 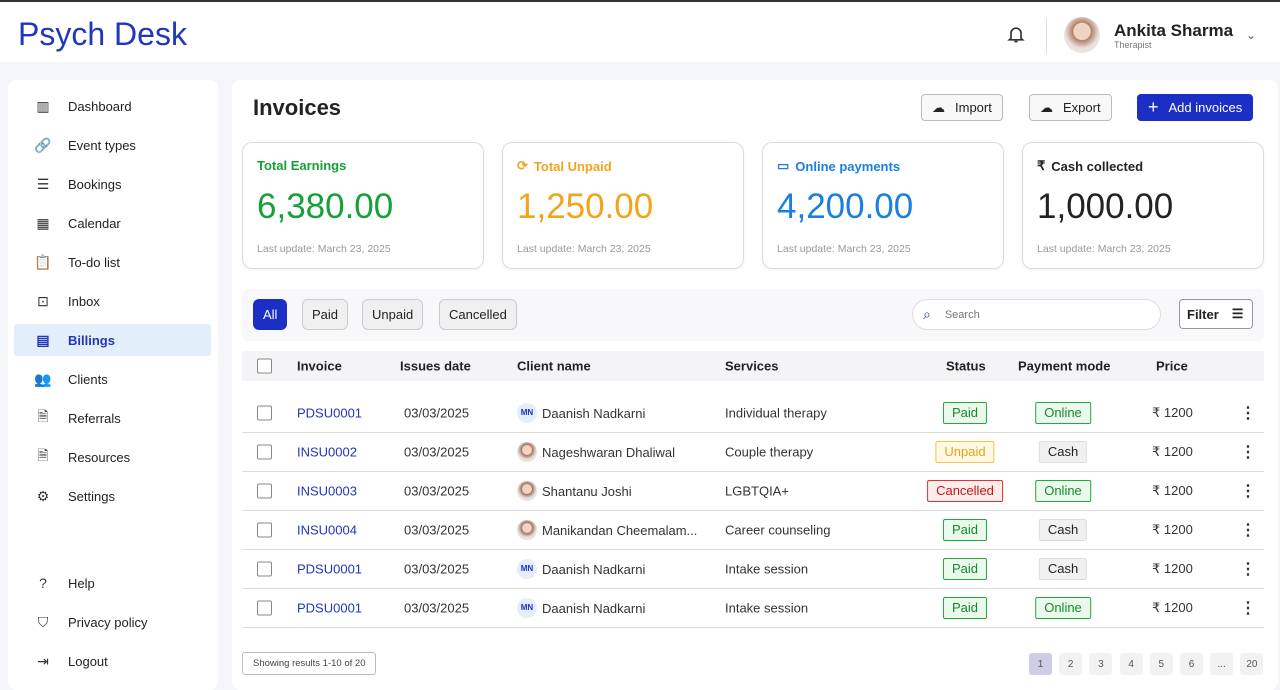 I want to click on column-header: Price, so click(x=1172, y=366).